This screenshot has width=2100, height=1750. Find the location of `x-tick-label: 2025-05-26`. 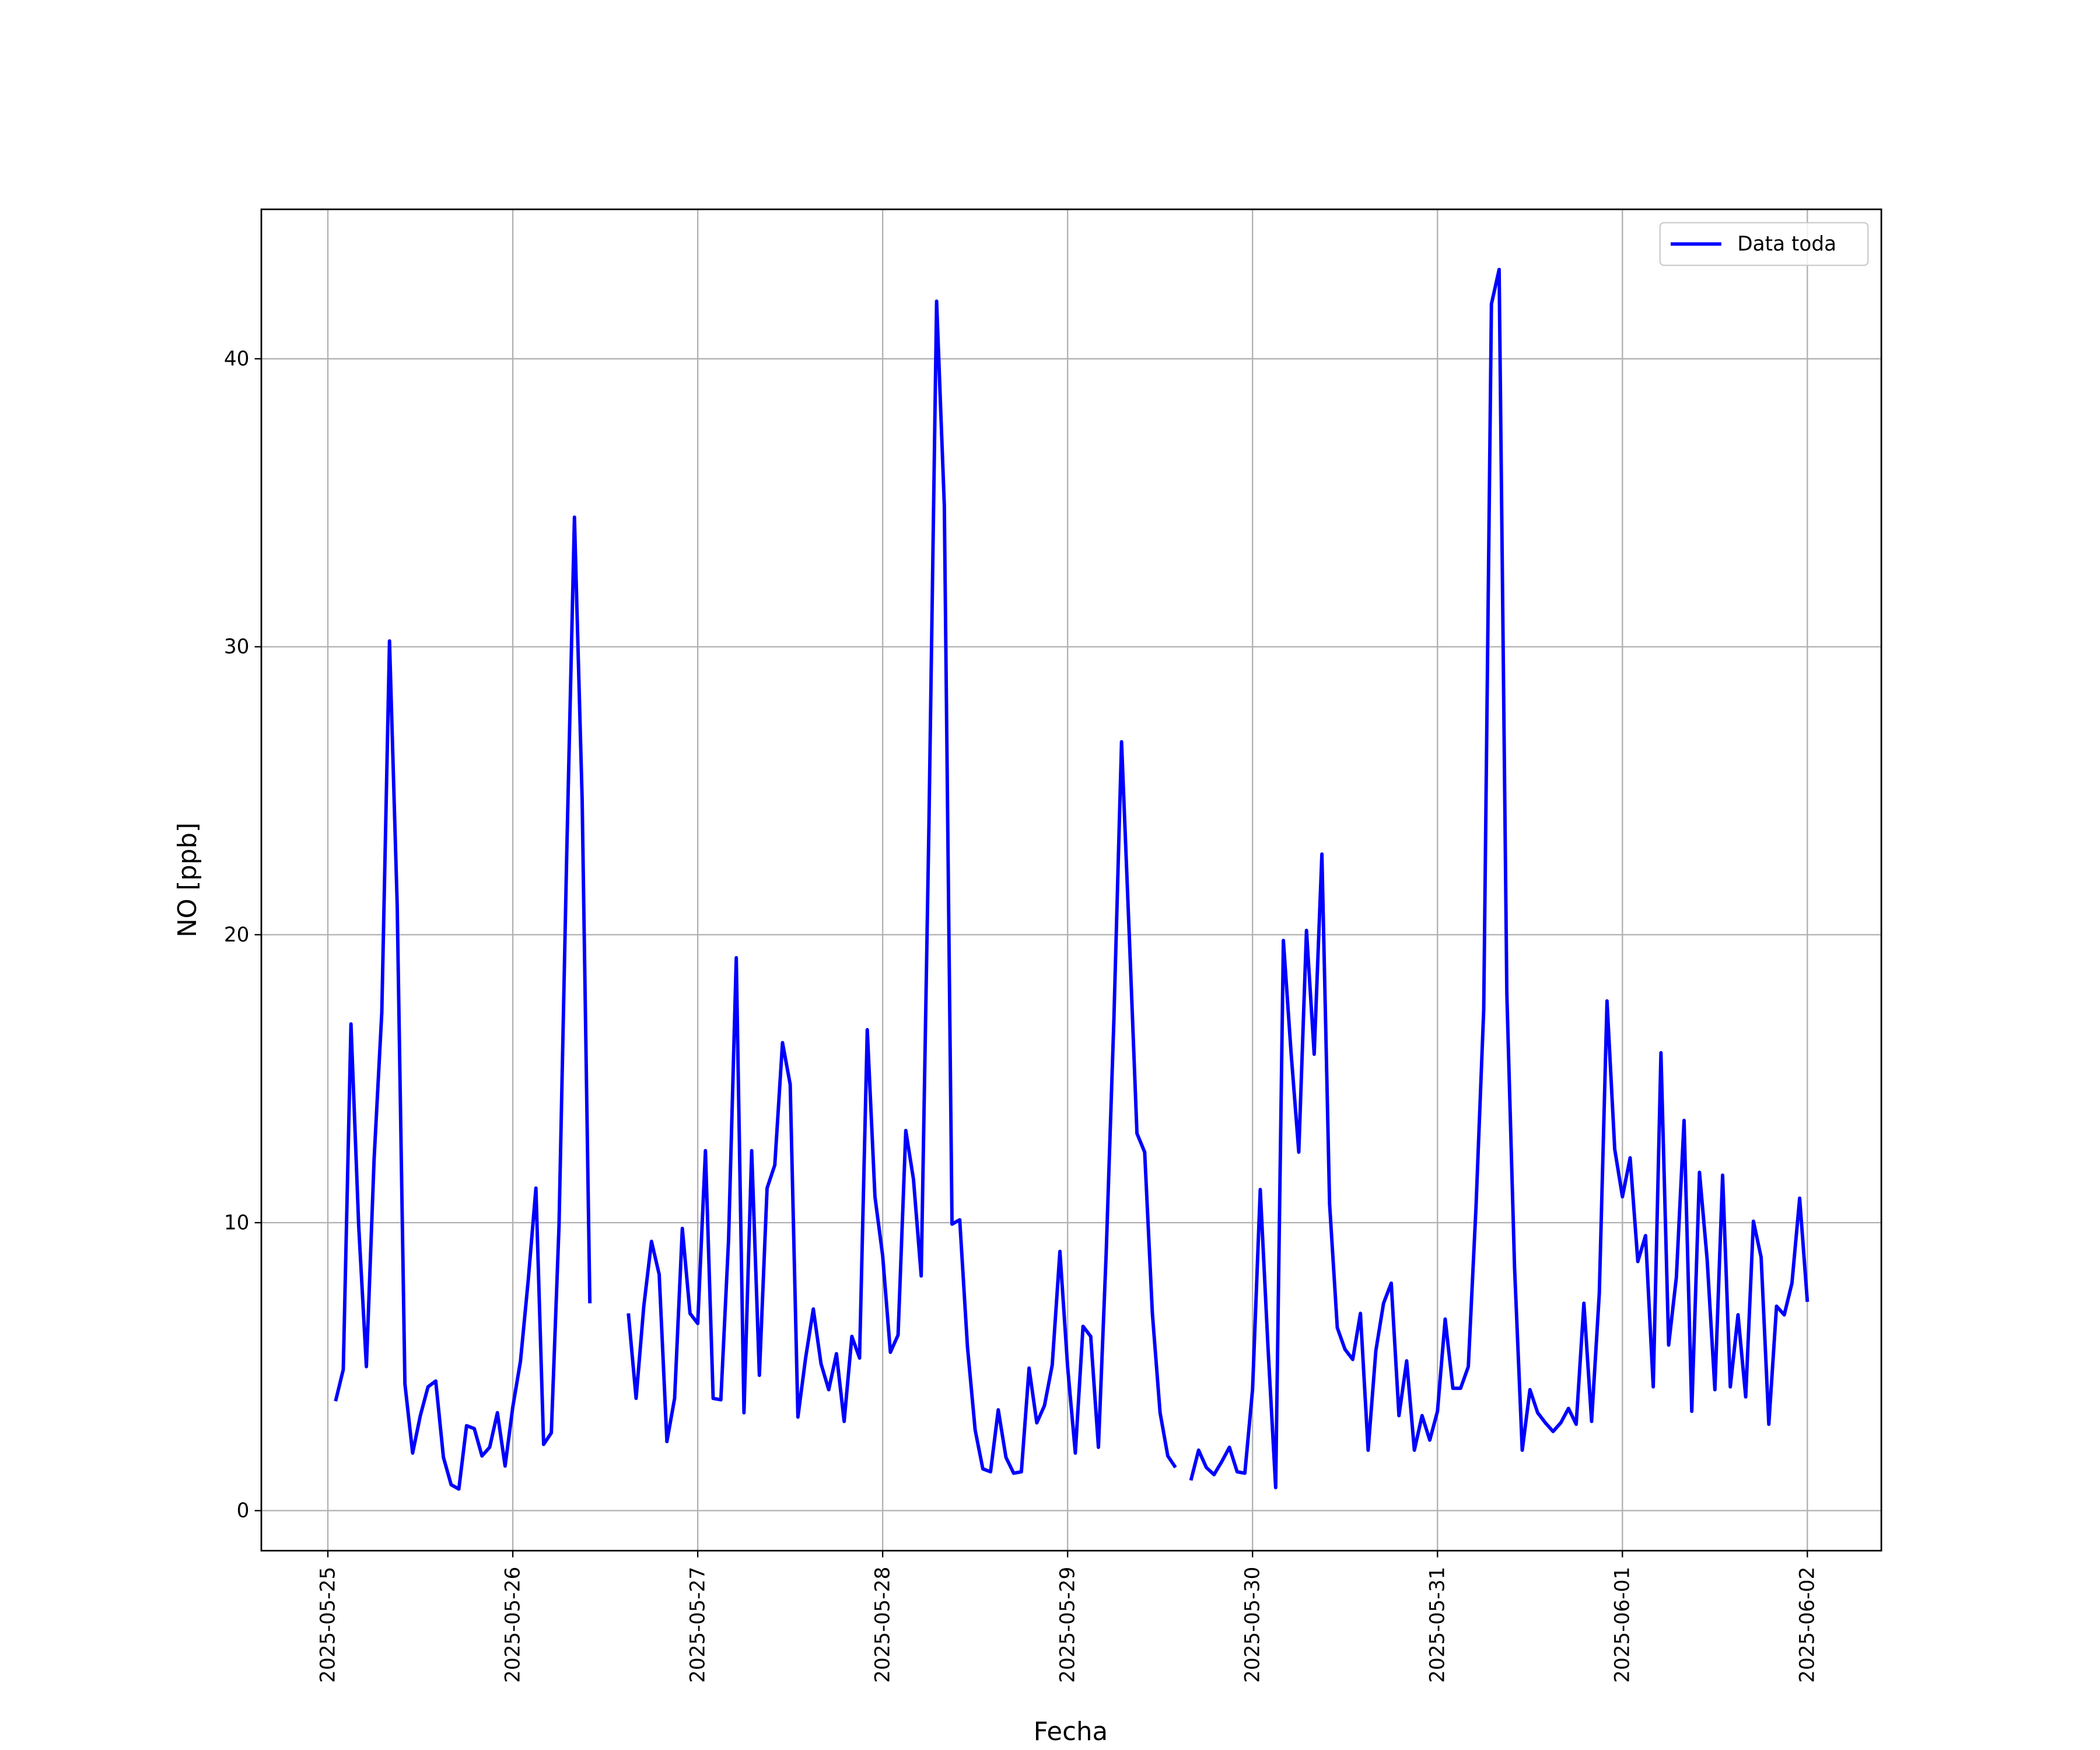

x-tick-label: 2025-05-26 is located at coordinates (513, 1625).